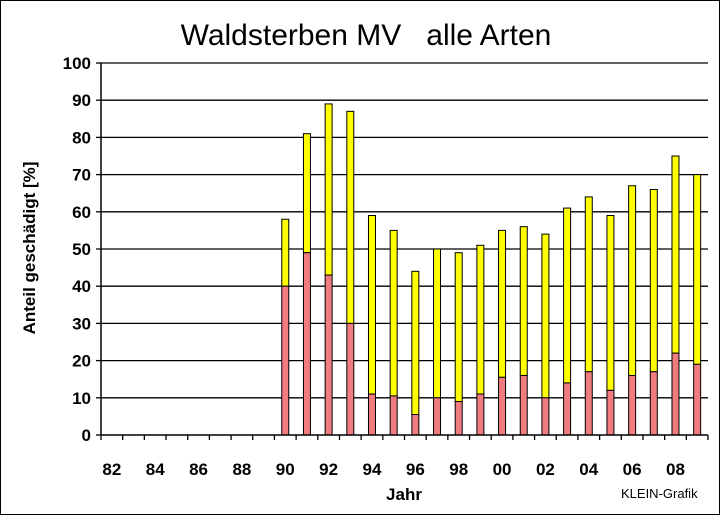 The height and width of the screenshot is (515, 720). What do you see at coordinates (545, 469) in the screenshot?
I see `x-tick-label: 02` at bounding box center [545, 469].